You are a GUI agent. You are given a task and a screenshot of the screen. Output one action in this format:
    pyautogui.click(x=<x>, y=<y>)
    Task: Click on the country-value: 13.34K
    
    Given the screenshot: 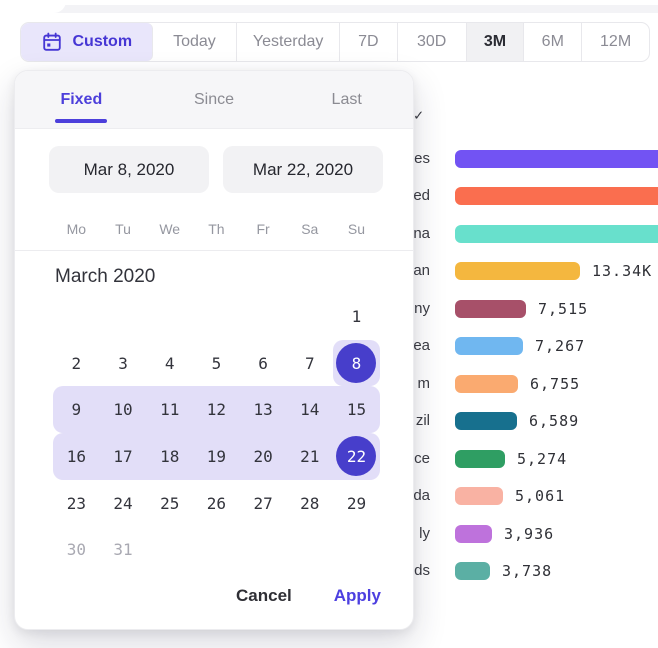 What is the action you would take?
    pyautogui.click(x=622, y=271)
    